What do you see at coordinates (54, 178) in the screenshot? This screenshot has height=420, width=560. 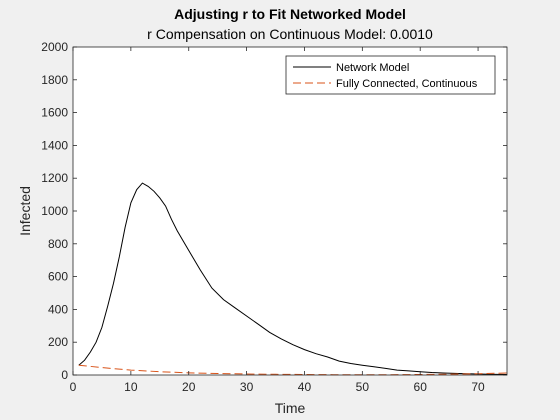 I see `y-tick-label: 1200` at bounding box center [54, 178].